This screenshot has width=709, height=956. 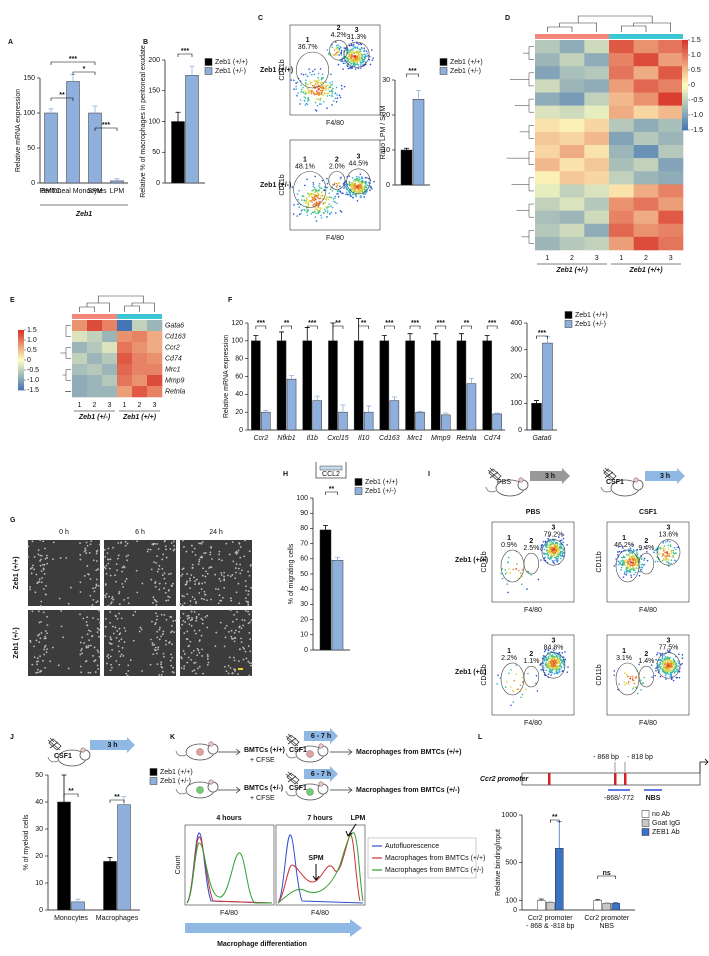 I want to click on significance-label: ***, so click(x=492, y=323).